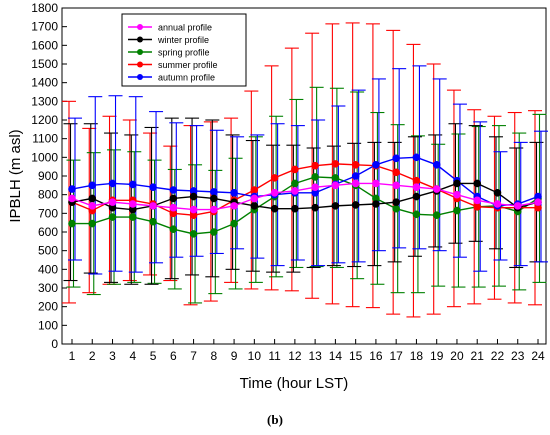 The width and height of the screenshot is (550, 435). What do you see at coordinates (518, 356) in the screenshot?
I see `x-tick-label: 23` at bounding box center [518, 356].